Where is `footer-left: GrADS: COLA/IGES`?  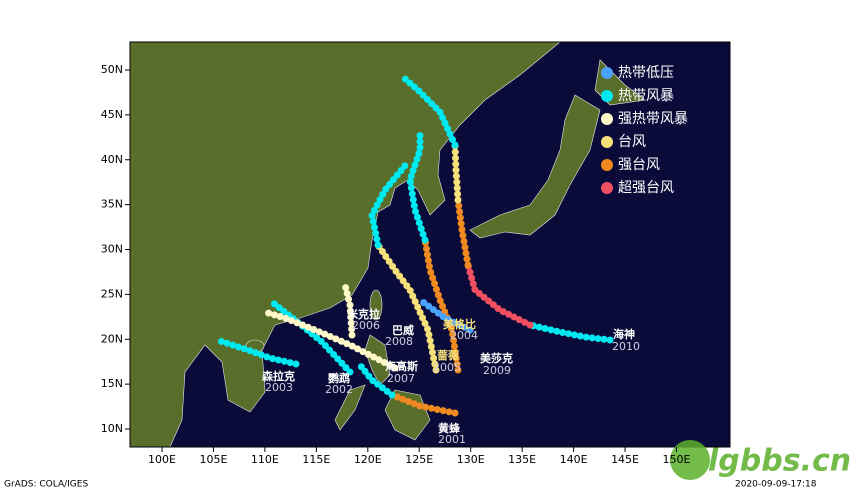
footer-left: GrADS: COLA/IGES is located at coordinates (46, 485).